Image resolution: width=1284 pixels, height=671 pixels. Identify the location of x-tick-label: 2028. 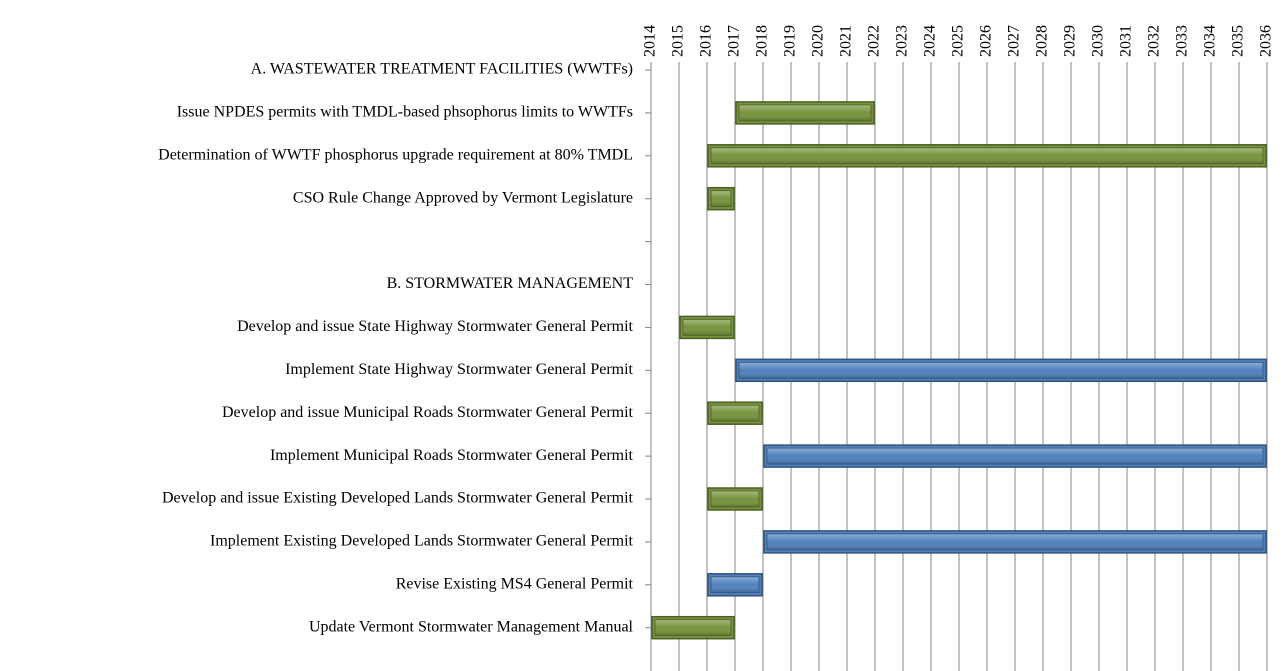
(1042, 41).